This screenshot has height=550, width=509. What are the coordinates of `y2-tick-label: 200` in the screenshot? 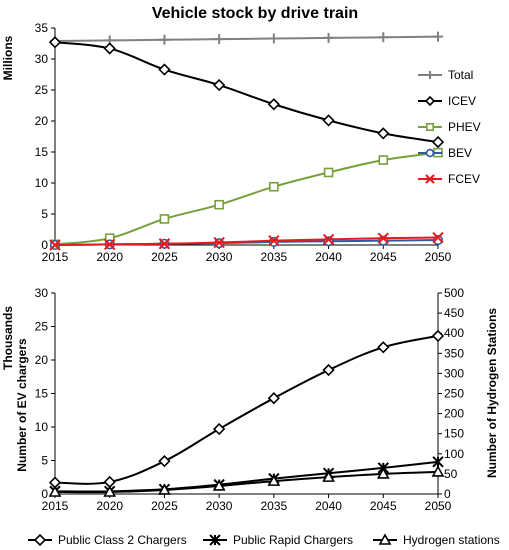 It's located at (454, 414).